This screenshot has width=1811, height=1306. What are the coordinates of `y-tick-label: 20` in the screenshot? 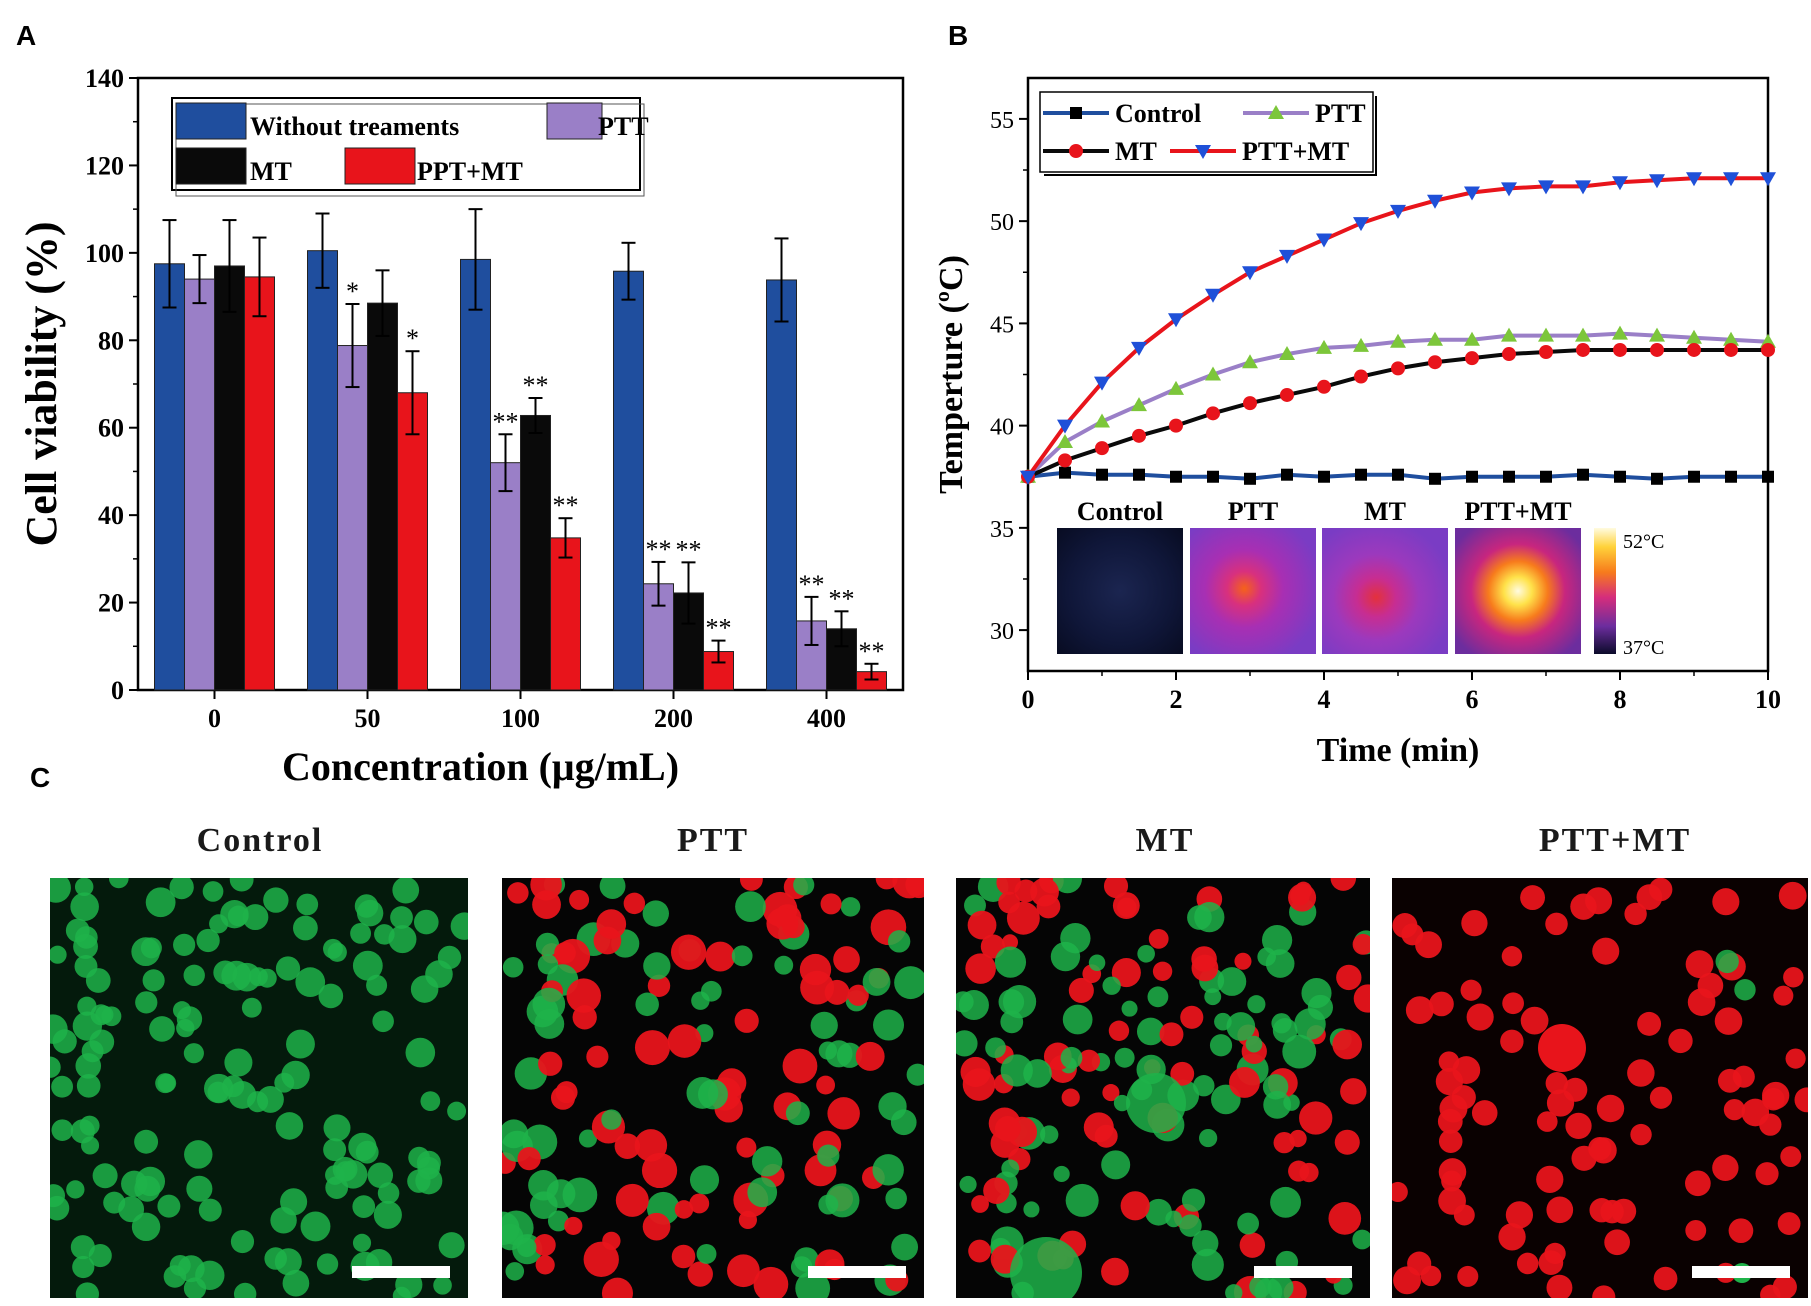 It's located at (111, 603).